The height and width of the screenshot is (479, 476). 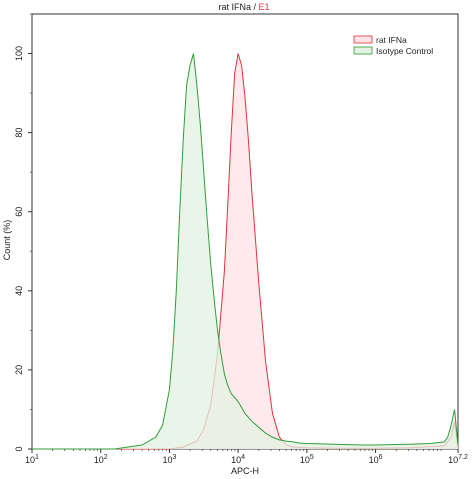 What do you see at coordinates (404, 51) in the screenshot?
I see `legend-label: Isotype Control` at bounding box center [404, 51].